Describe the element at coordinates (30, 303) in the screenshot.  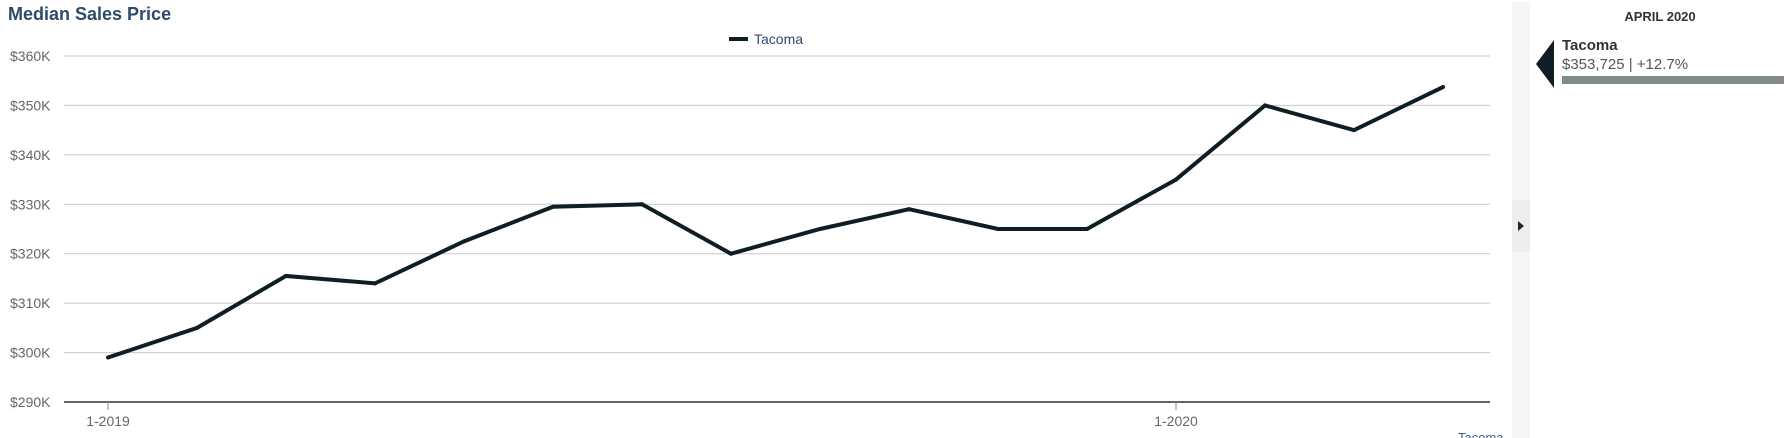
I see `y-tick-label: $310K` at that location.